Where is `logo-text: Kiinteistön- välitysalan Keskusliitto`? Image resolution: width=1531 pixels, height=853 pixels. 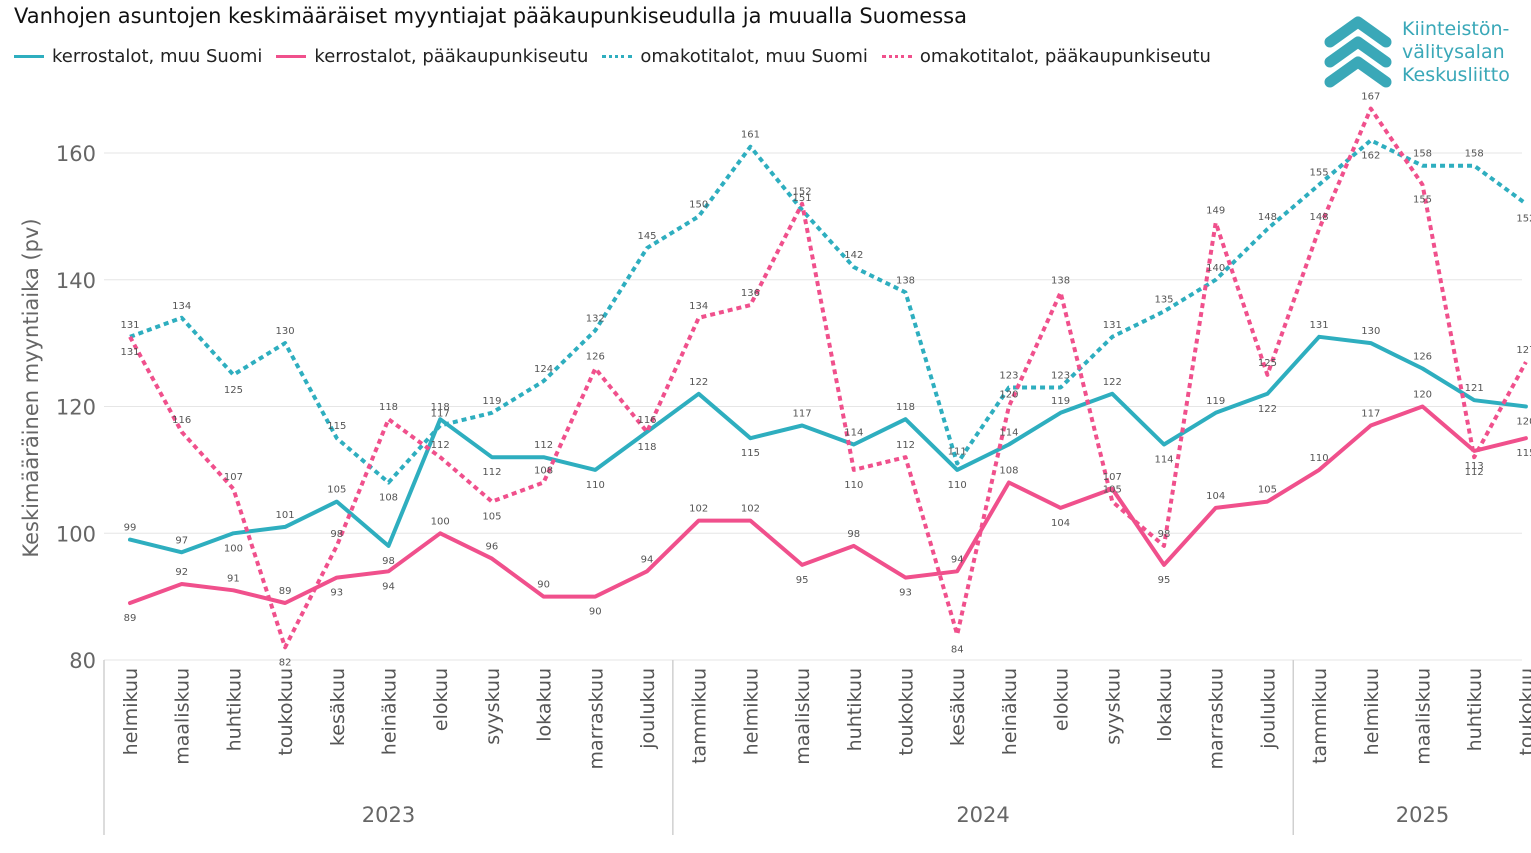
logo-text: Kiinteistön- välitysalan Keskusliitto is located at coordinates (1456, 52).